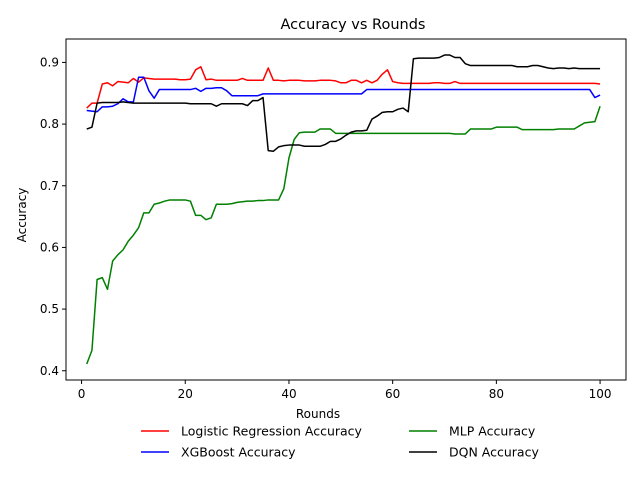  I want to click on legend-label-dqn: DQN Accuracy, so click(494, 452).